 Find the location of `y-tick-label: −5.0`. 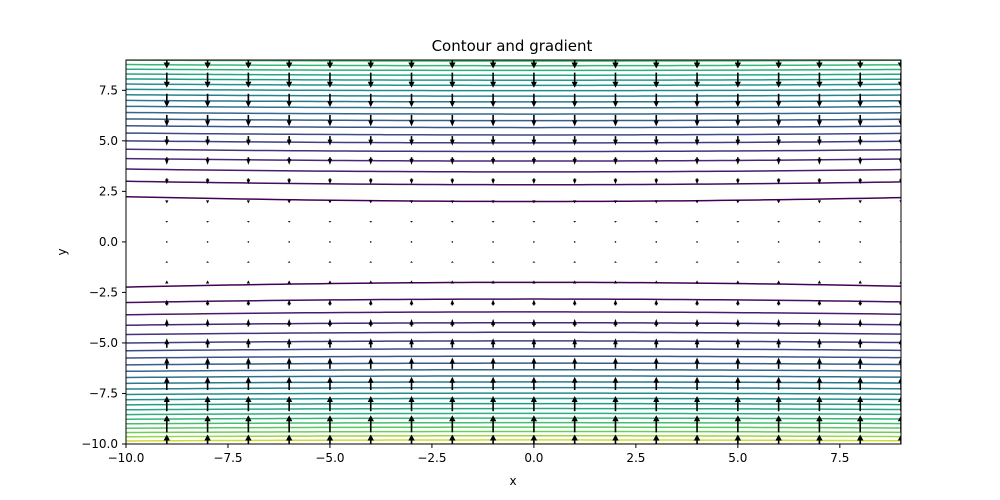

y-tick-label: −5.0 is located at coordinates (103, 343).